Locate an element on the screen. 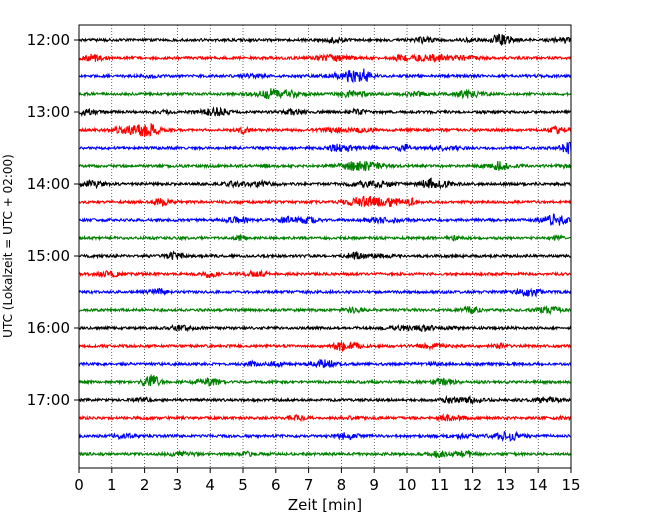 The image size is (650, 524). x-tick-label: 11 is located at coordinates (439, 485).